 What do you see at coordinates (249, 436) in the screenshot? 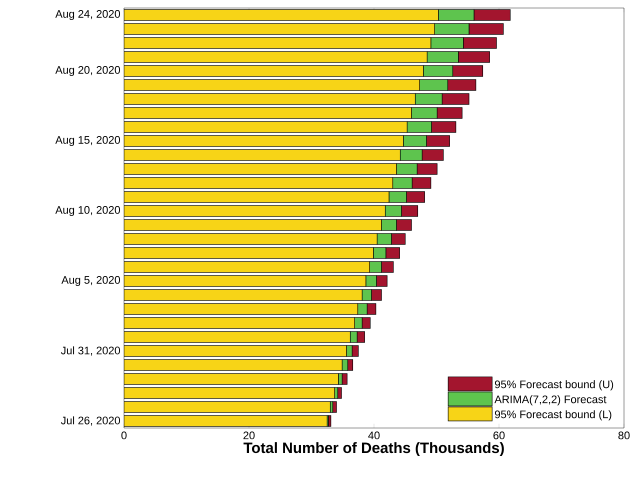
I see `x-tick-label: 20` at bounding box center [249, 436].